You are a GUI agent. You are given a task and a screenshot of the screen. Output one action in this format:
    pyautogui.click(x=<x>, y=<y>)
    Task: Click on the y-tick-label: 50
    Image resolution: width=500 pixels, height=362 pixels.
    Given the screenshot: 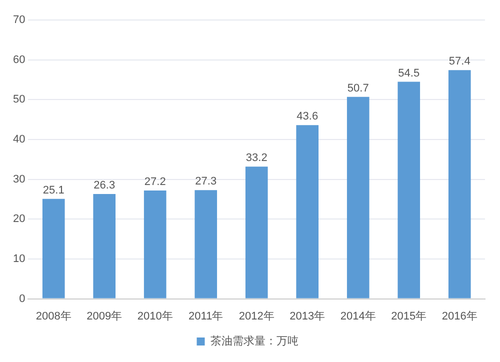 What is the action you would take?
    pyautogui.click(x=19, y=100)
    